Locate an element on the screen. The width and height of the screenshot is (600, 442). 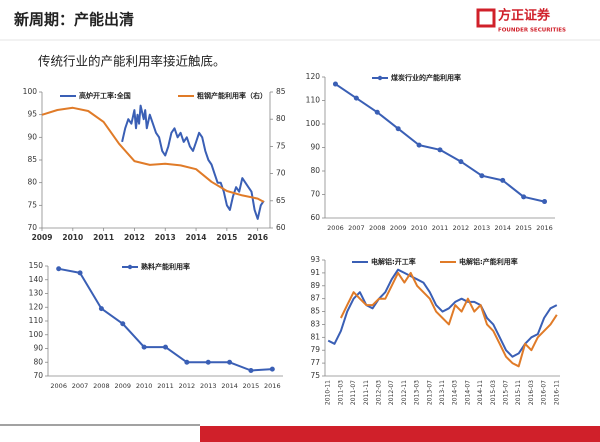
x-tick-label: 2007 is located at coordinates (80, 386).